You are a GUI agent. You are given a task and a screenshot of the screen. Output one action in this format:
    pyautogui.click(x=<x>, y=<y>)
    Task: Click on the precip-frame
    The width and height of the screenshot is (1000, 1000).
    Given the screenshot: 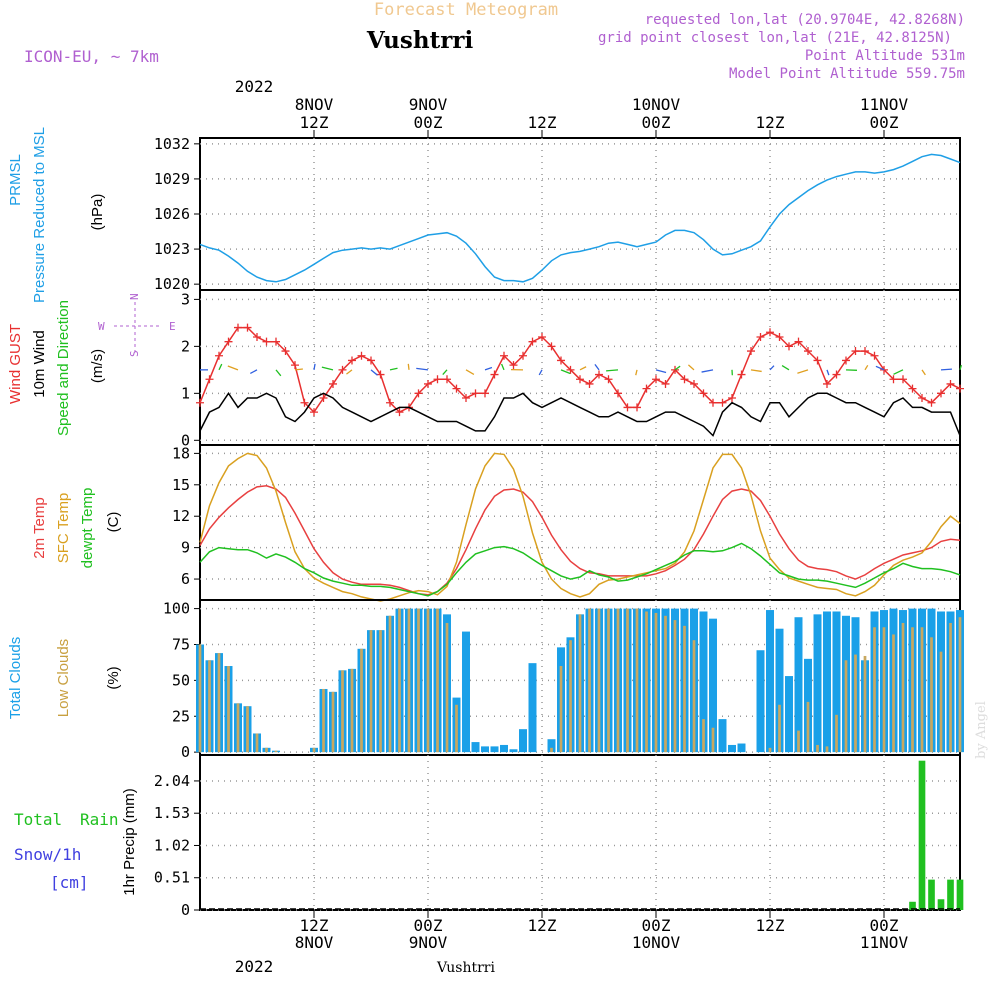 What is the action you would take?
    pyautogui.click(x=580, y=832)
    